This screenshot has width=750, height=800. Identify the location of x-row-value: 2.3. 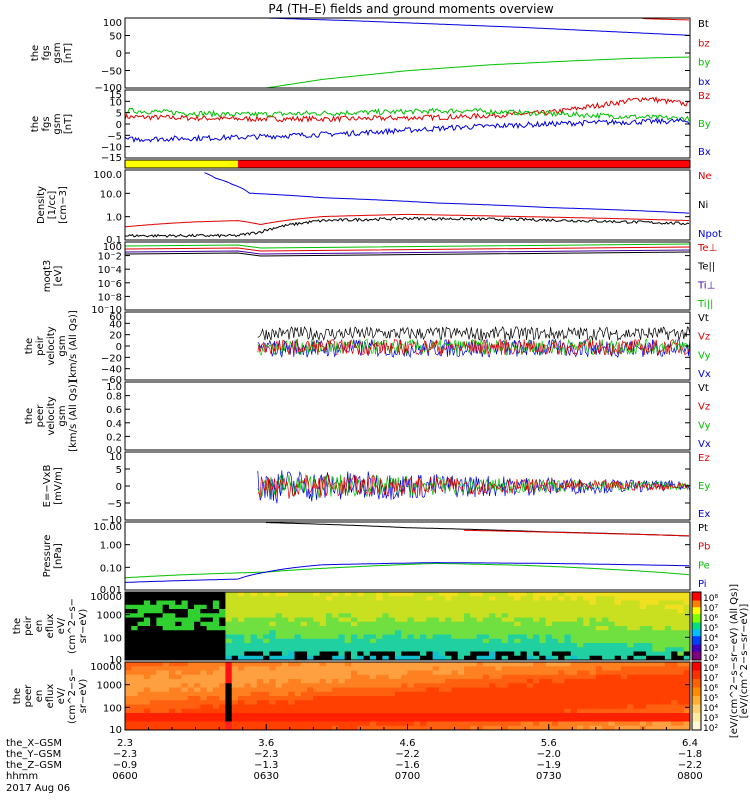
(125, 743).